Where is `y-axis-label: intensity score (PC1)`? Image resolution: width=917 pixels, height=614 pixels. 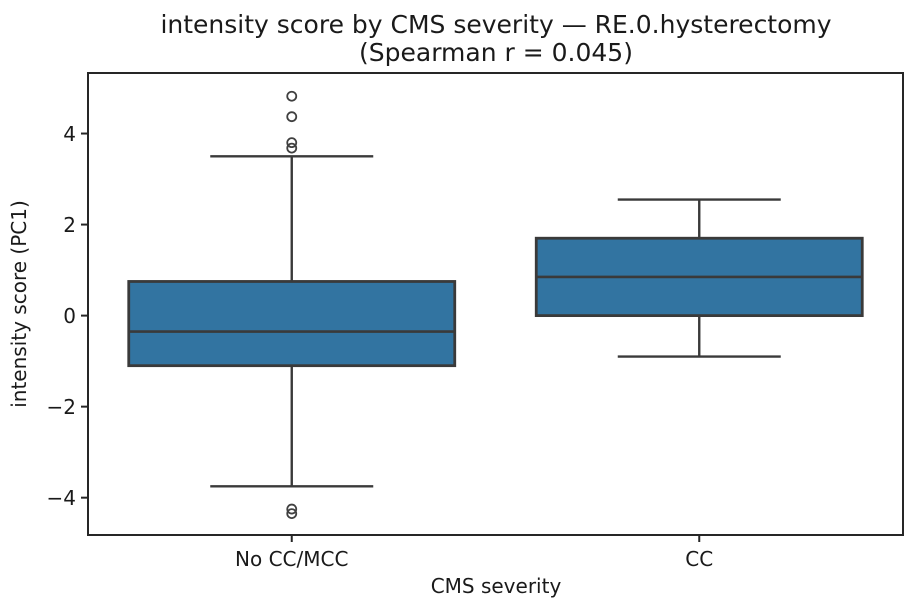 y-axis-label: intensity score (PC1) is located at coordinates (19, 304).